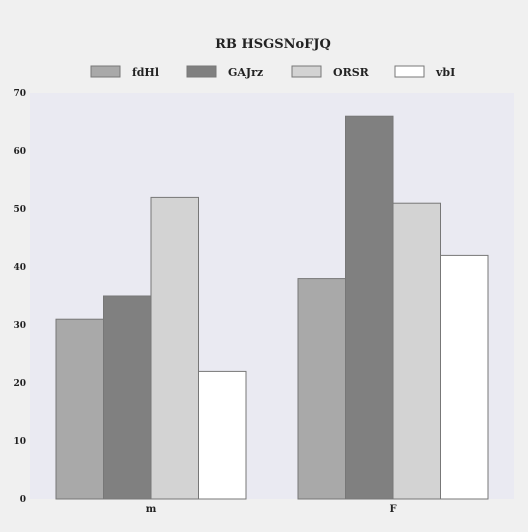 This screenshot has height=532, width=528. Describe the element at coordinates (145, 72) in the screenshot. I see `legend-label-fdHl: fdHl` at that location.